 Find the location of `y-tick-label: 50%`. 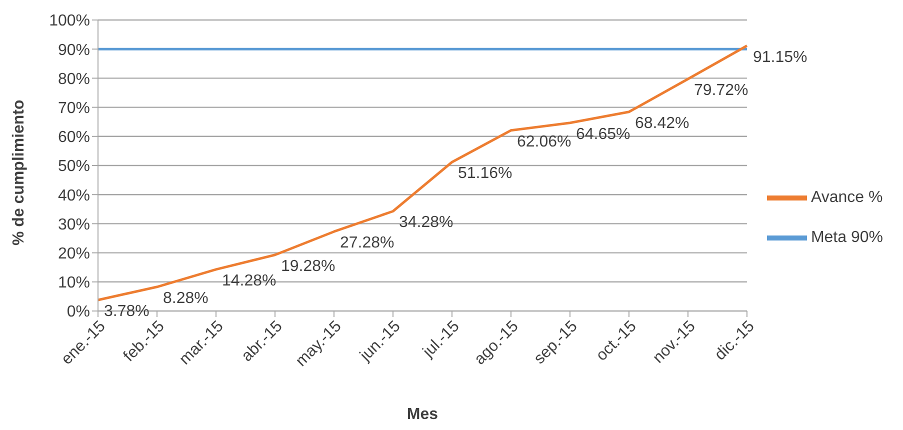

y-tick-label: 50% is located at coordinates (74, 167).